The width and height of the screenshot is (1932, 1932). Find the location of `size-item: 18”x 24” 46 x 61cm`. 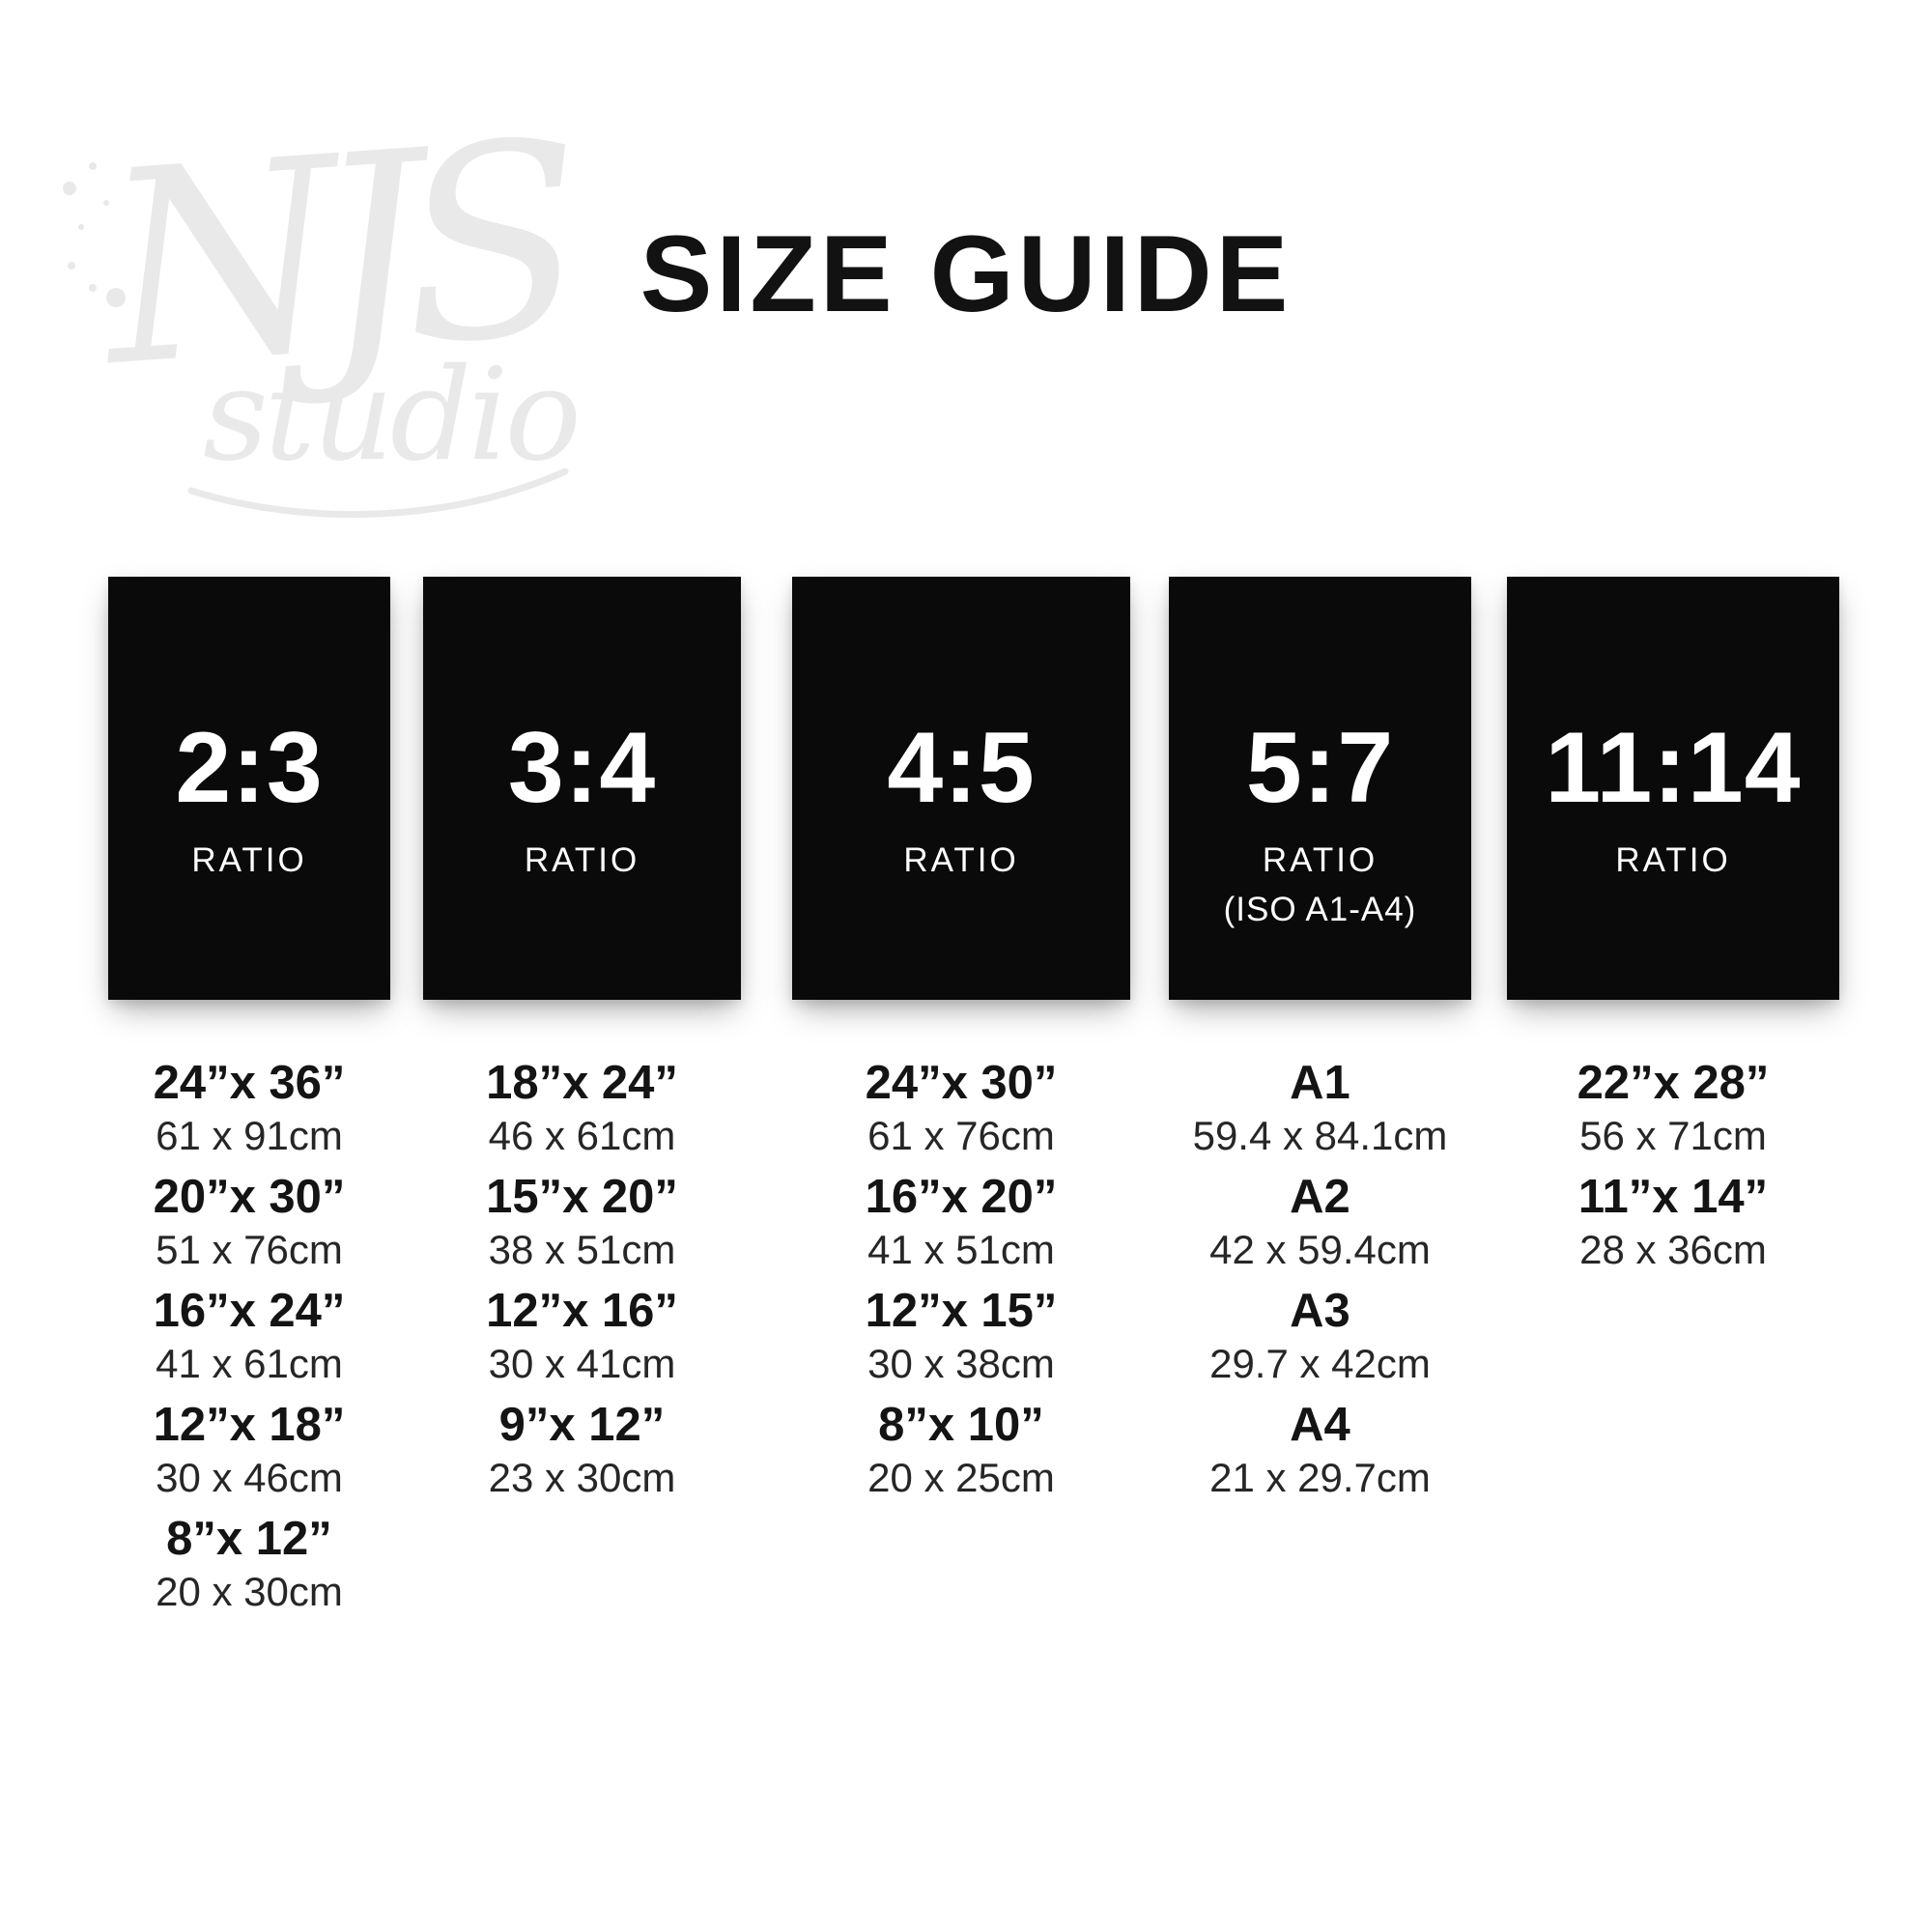

size-item: 18”x 24” 46 x 61cm is located at coordinates (582, 1108).